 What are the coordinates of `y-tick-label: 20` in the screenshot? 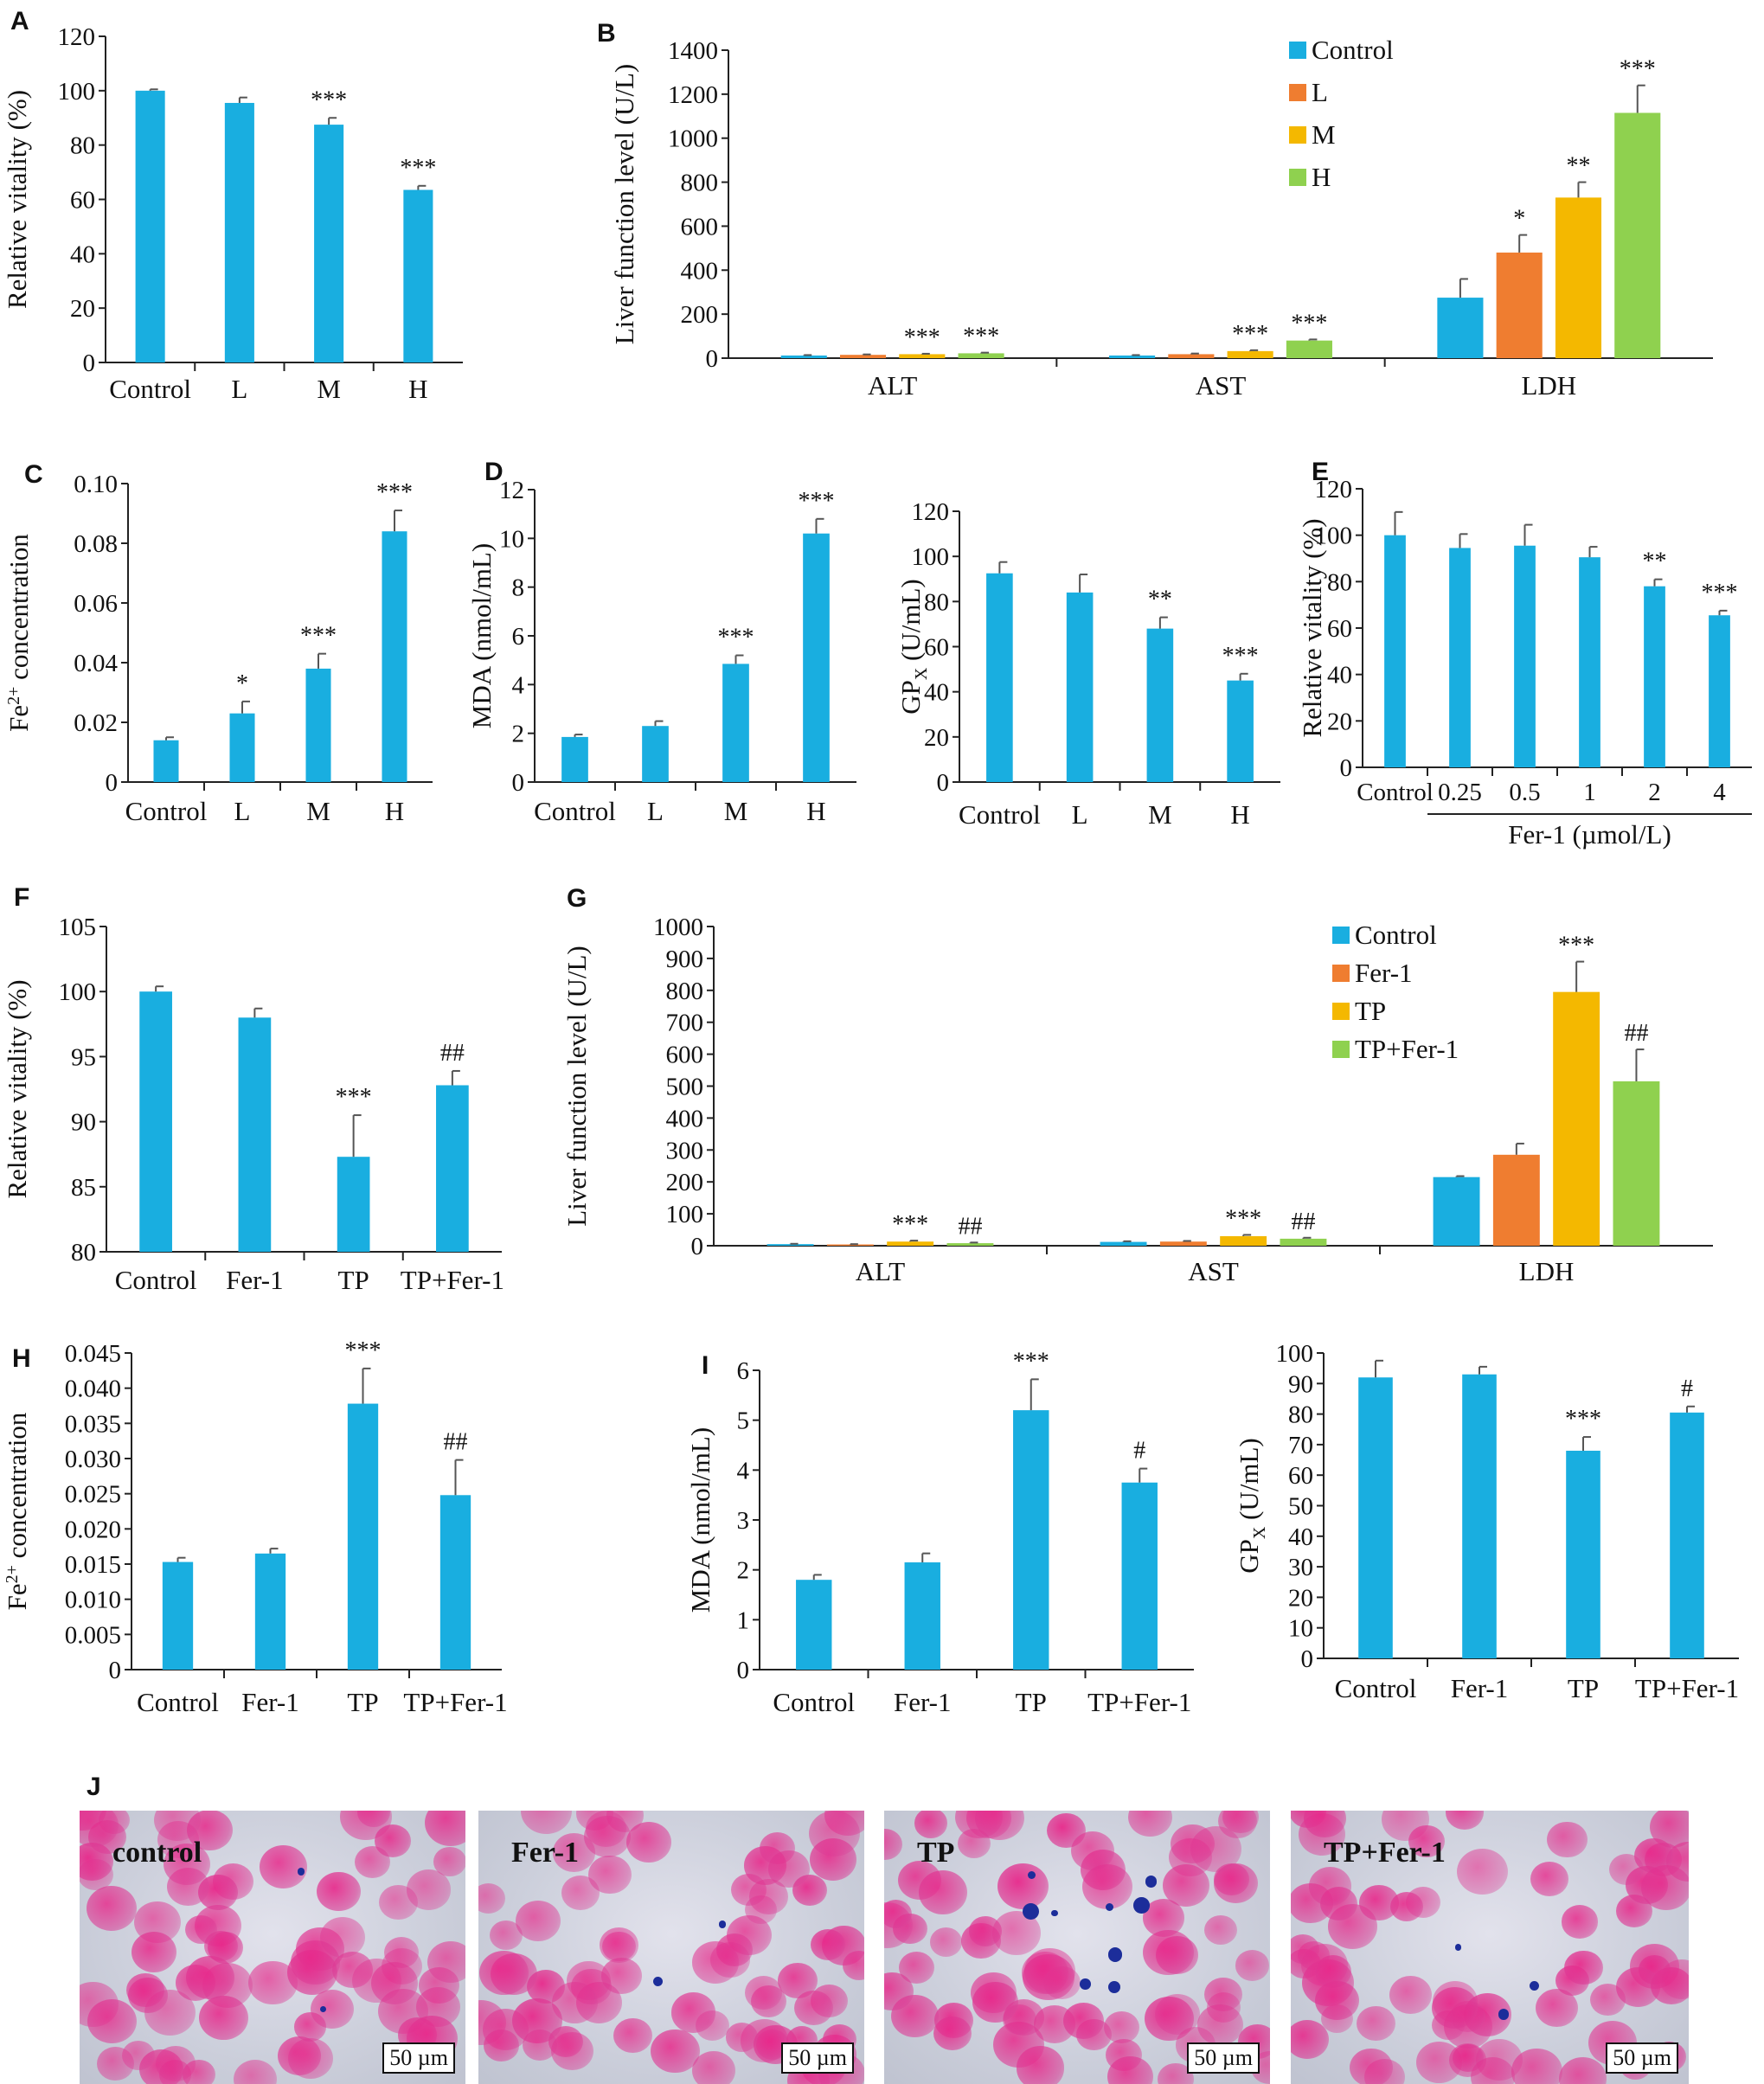 It's located at (1300, 1598).